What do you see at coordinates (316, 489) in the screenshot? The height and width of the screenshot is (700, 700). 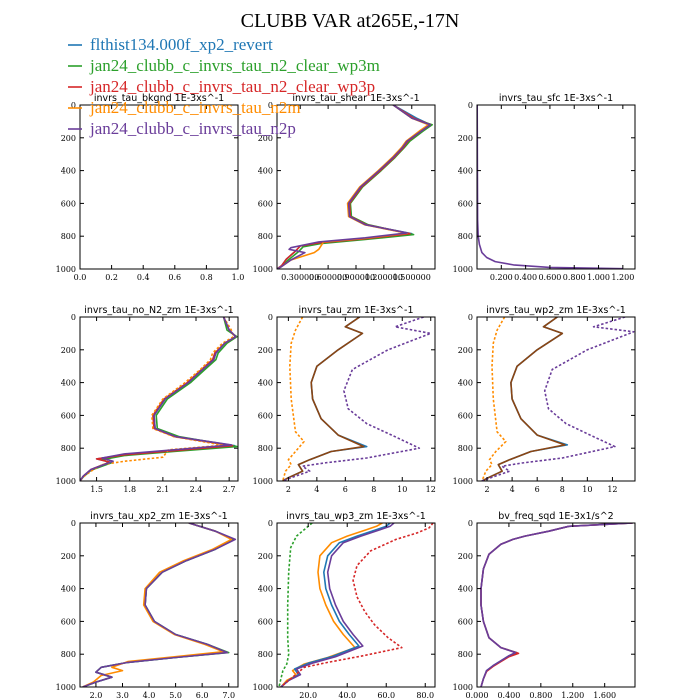 I see `x-tick-label: 4` at bounding box center [316, 489].